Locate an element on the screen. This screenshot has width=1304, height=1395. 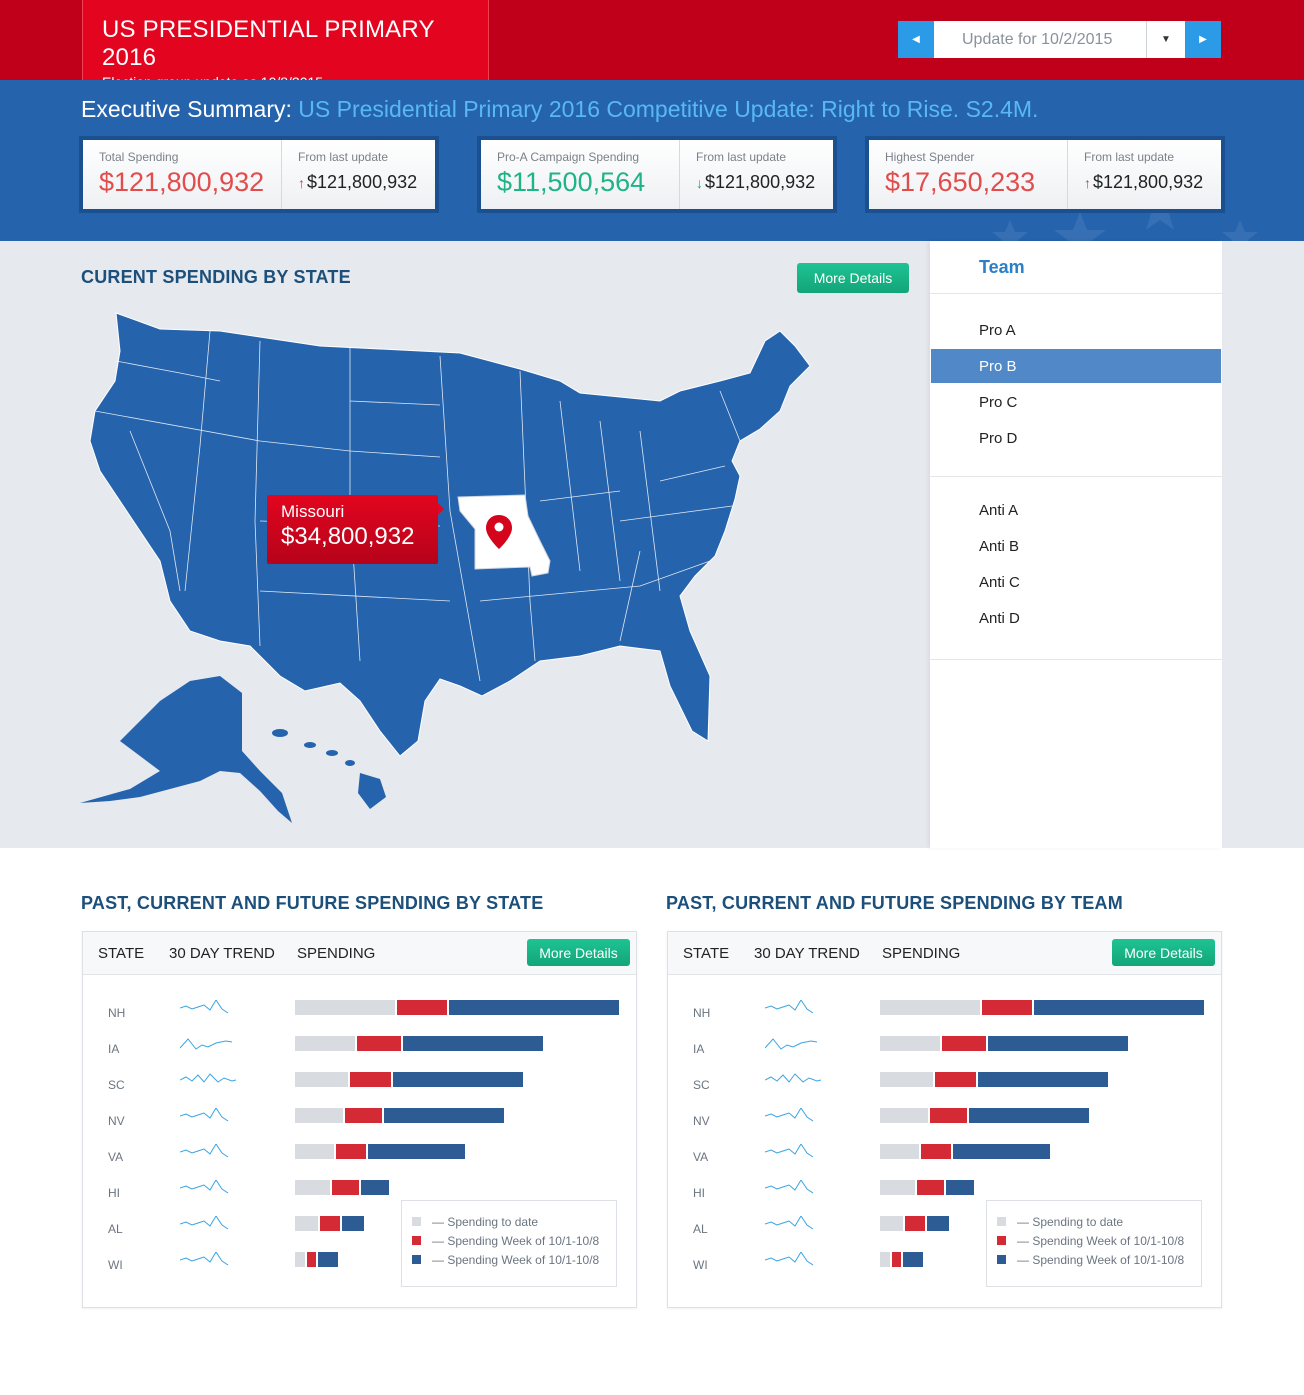
summary-heading-prefix: Executive Summary: is located at coordinates (186, 109).